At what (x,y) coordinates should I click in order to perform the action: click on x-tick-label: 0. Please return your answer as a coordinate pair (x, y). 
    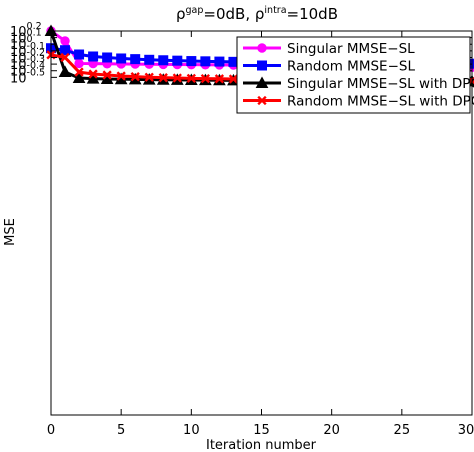
    Looking at the image, I should click on (51, 430).